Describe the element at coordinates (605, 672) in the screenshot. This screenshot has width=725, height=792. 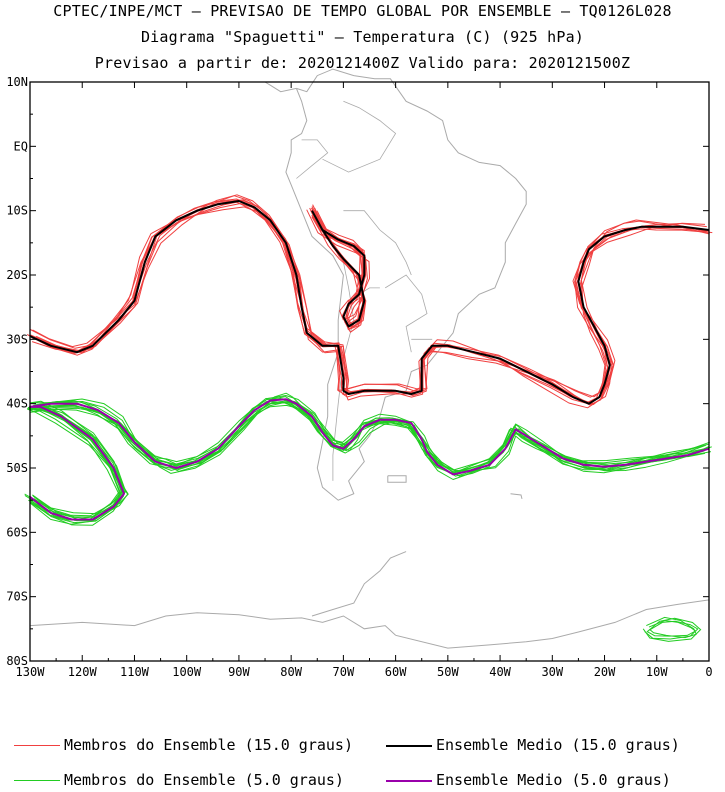
I see `x-tick-label: 20W` at that location.